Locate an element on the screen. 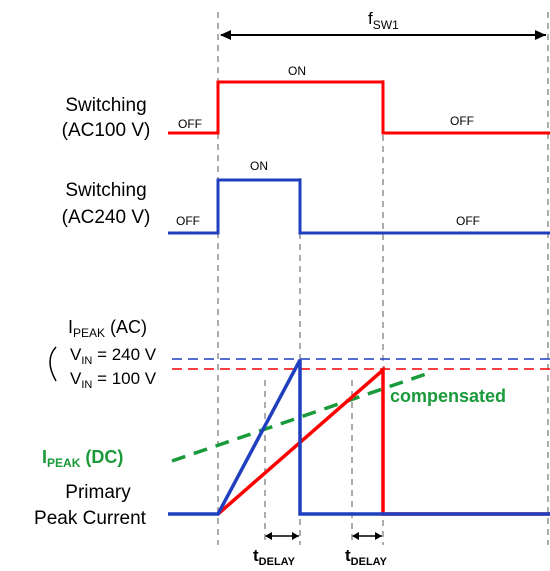 This screenshot has height=571, width=550. ac240-on-label: ON is located at coordinates (259, 166).